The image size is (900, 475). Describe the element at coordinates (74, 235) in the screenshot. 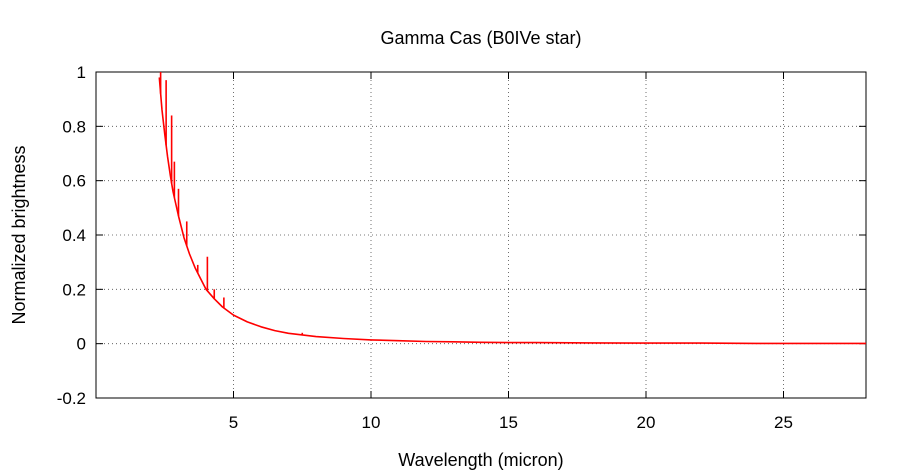

I see `y-tick-label: 0.4` at that location.